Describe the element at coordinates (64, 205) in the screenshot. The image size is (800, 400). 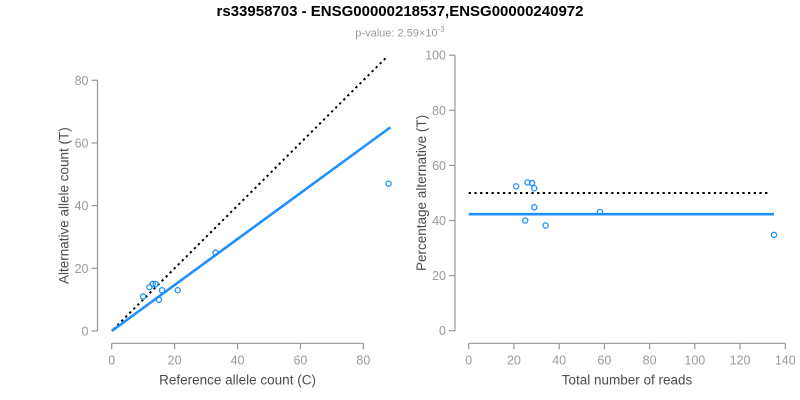
I see `y-axis-label: Alternative allele count (T)` at that location.